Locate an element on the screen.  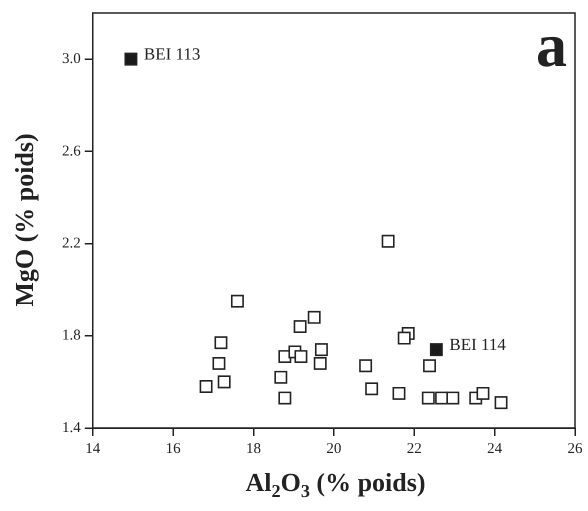
x-tick-label: 16 is located at coordinates (174, 448).